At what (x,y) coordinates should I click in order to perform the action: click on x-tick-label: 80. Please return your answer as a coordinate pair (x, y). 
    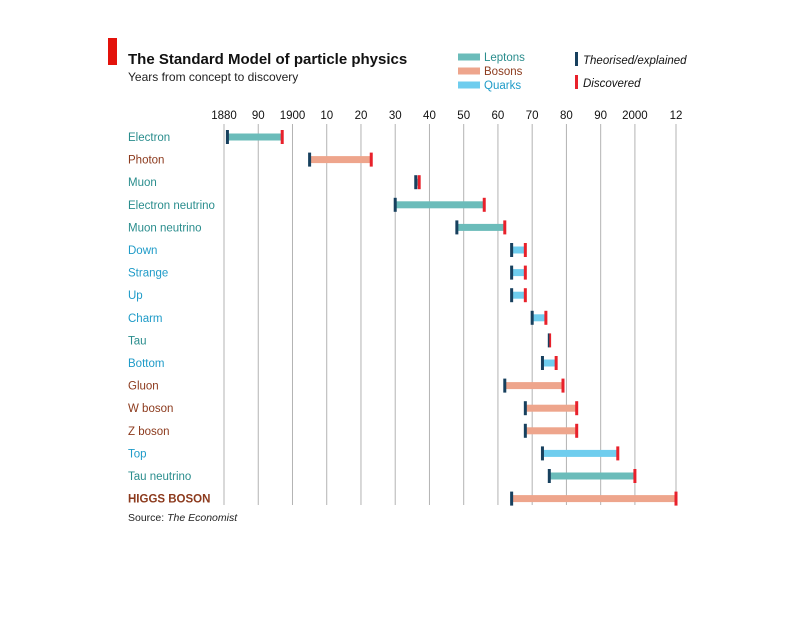
    Looking at the image, I should click on (566, 116).